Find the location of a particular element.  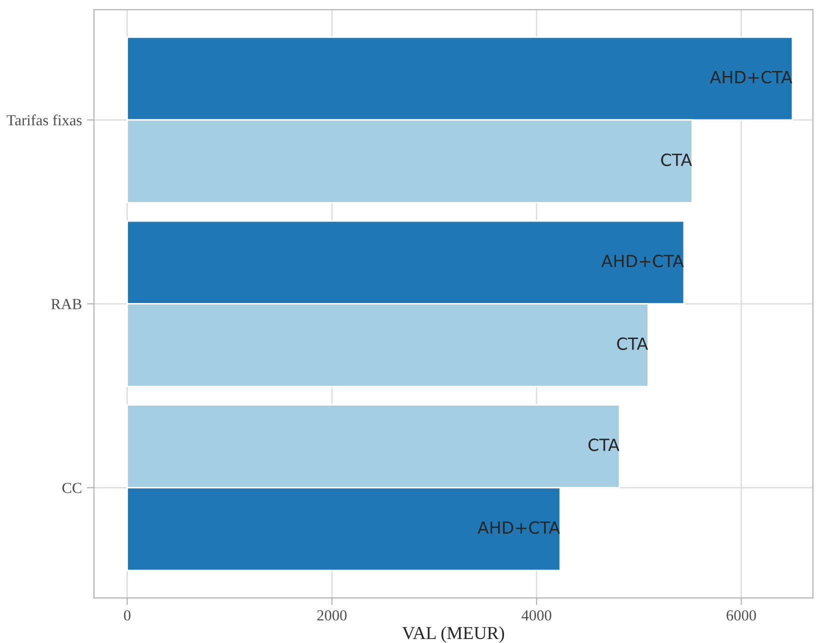

x-tick-label: 0 is located at coordinates (127, 615).